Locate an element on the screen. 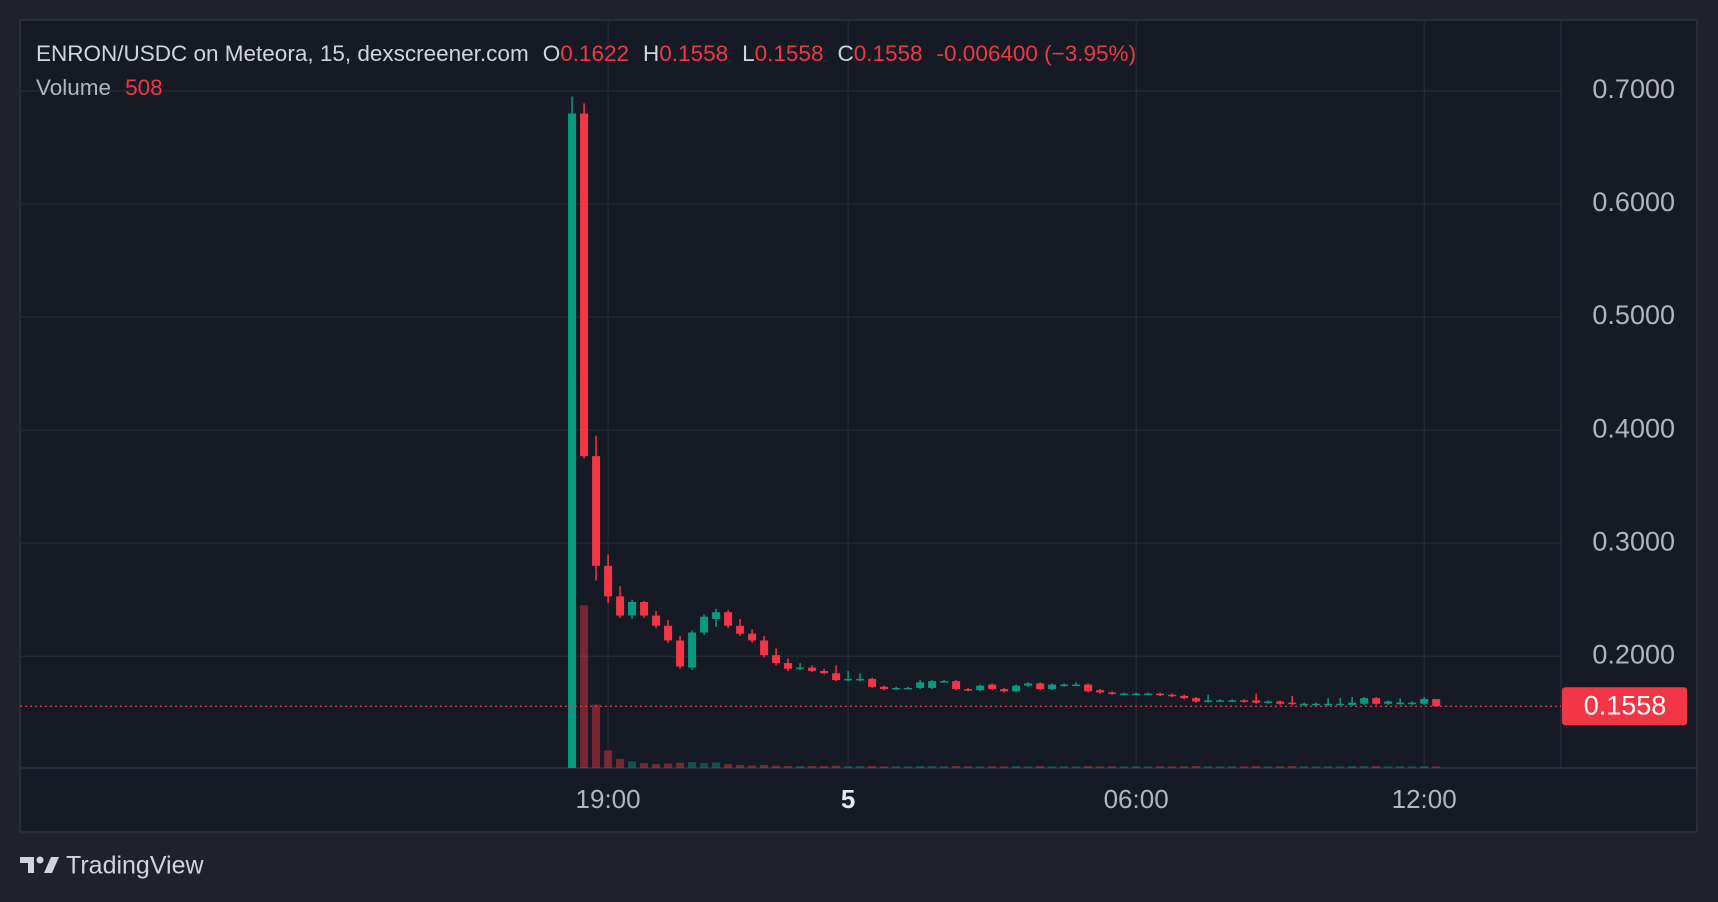 Image resolution: width=1718 pixels, height=902 pixels. volume-label: Volume is located at coordinates (73, 87).